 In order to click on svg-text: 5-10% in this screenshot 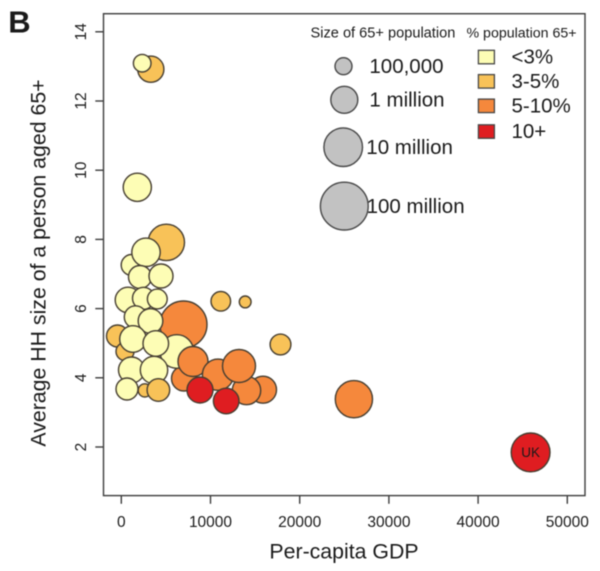, I will do `click(541, 105)`.